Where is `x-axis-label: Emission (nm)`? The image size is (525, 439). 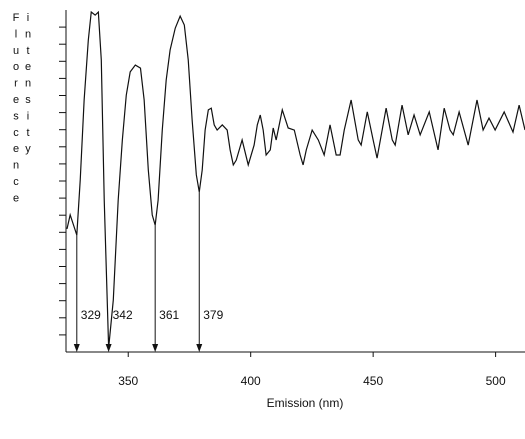 x-axis-label: Emission (nm) is located at coordinates (305, 403).